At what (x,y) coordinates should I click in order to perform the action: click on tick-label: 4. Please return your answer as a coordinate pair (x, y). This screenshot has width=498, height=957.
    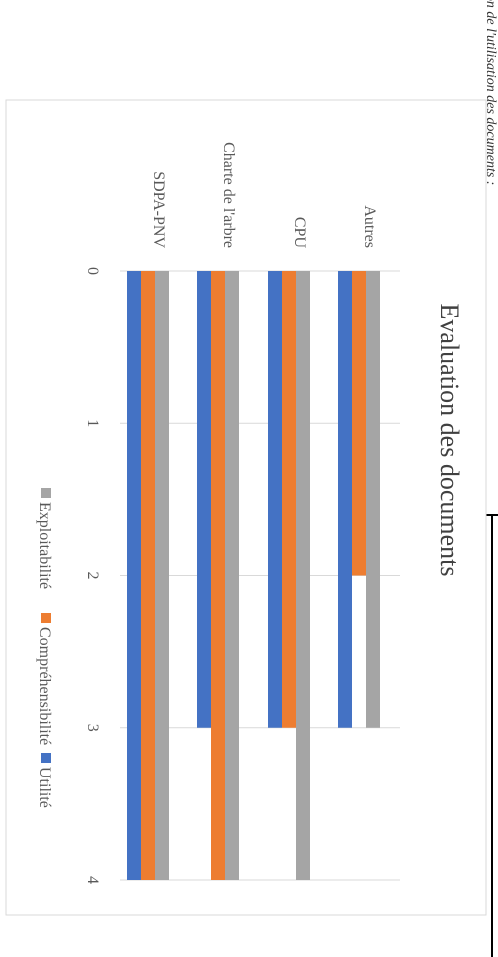
    Looking at the image, I should click on (92, 880).